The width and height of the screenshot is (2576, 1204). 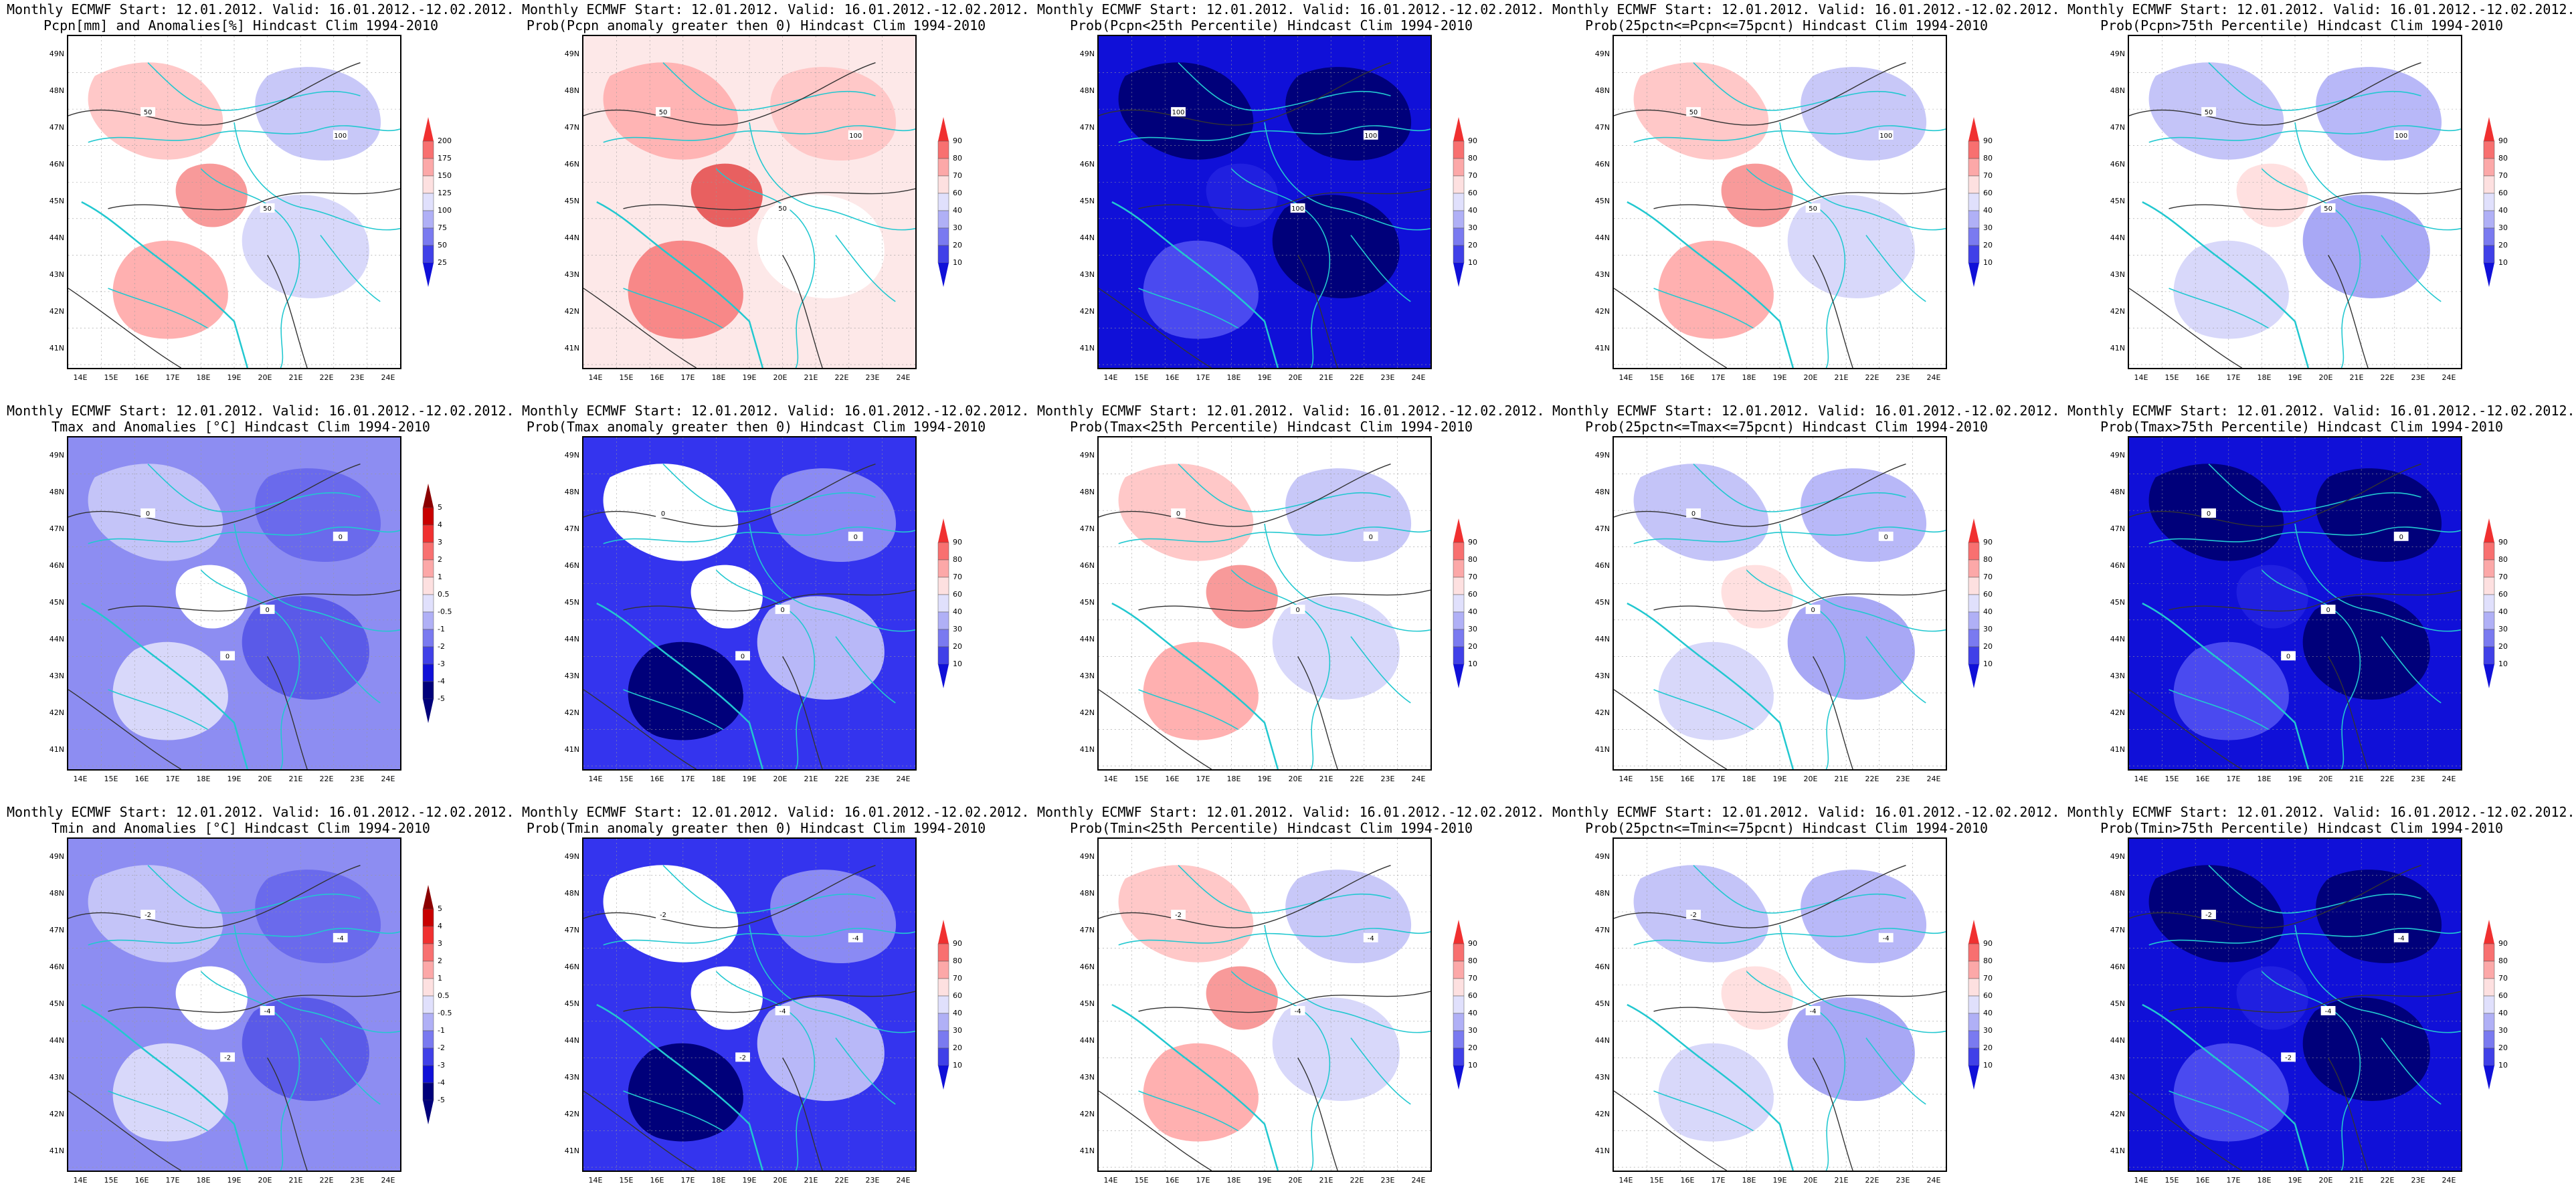 I want to click on colorbar-tick-label: 0.5, so click(x=444, y=594).